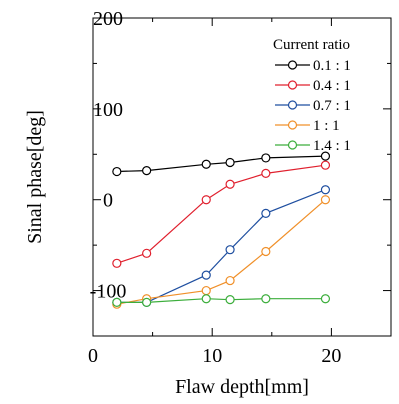 Image resolution: width=399 pixels, height=404 pixels. Describe the element at coordinates (326, 126) in the screenshot. I see `legend-label: 1` at that location.